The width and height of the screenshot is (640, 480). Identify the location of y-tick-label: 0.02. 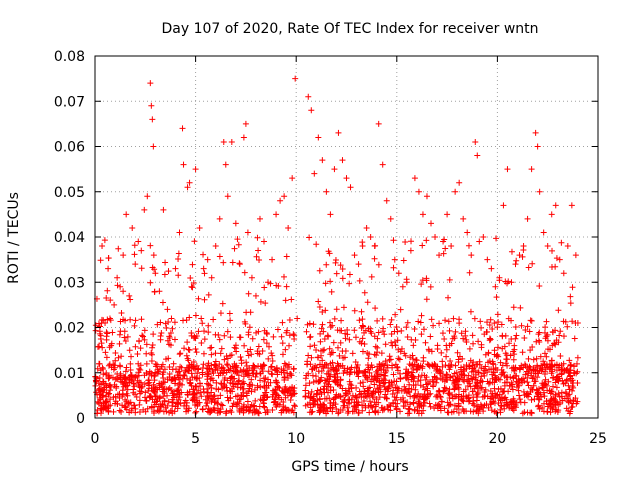
(69, 329).